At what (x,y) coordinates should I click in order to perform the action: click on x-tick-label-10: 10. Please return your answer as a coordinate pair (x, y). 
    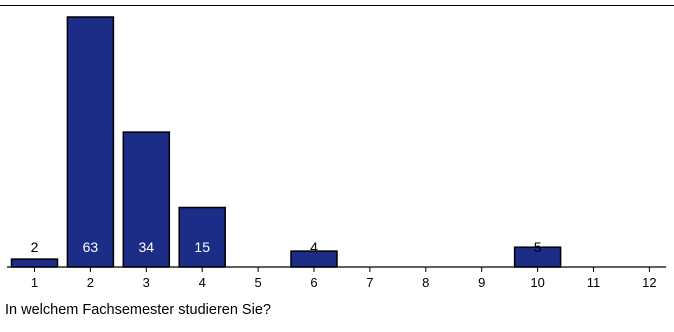
    Looking at the image, I should click on (537, 282).